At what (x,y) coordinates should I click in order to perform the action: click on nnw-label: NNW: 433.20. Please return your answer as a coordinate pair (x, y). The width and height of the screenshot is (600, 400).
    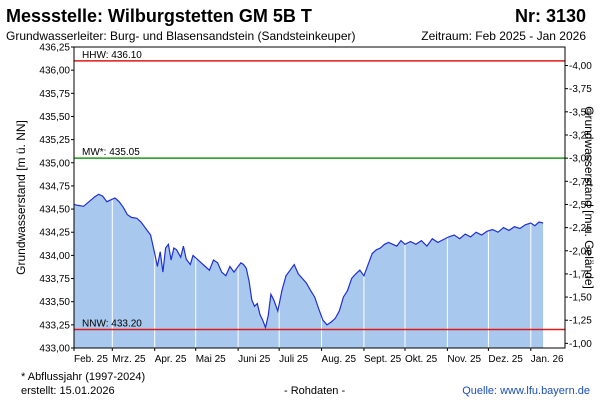
    Looking at the image, I should click on (112, 323).